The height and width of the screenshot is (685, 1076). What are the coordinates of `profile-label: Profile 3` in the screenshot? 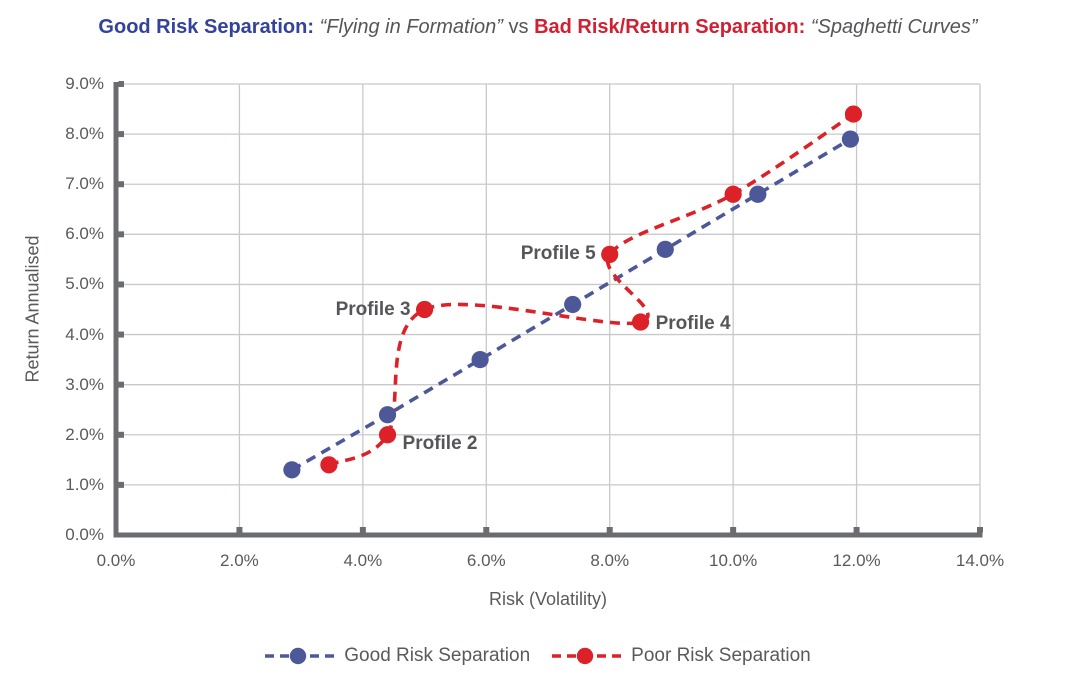 It's located at (373, 309).